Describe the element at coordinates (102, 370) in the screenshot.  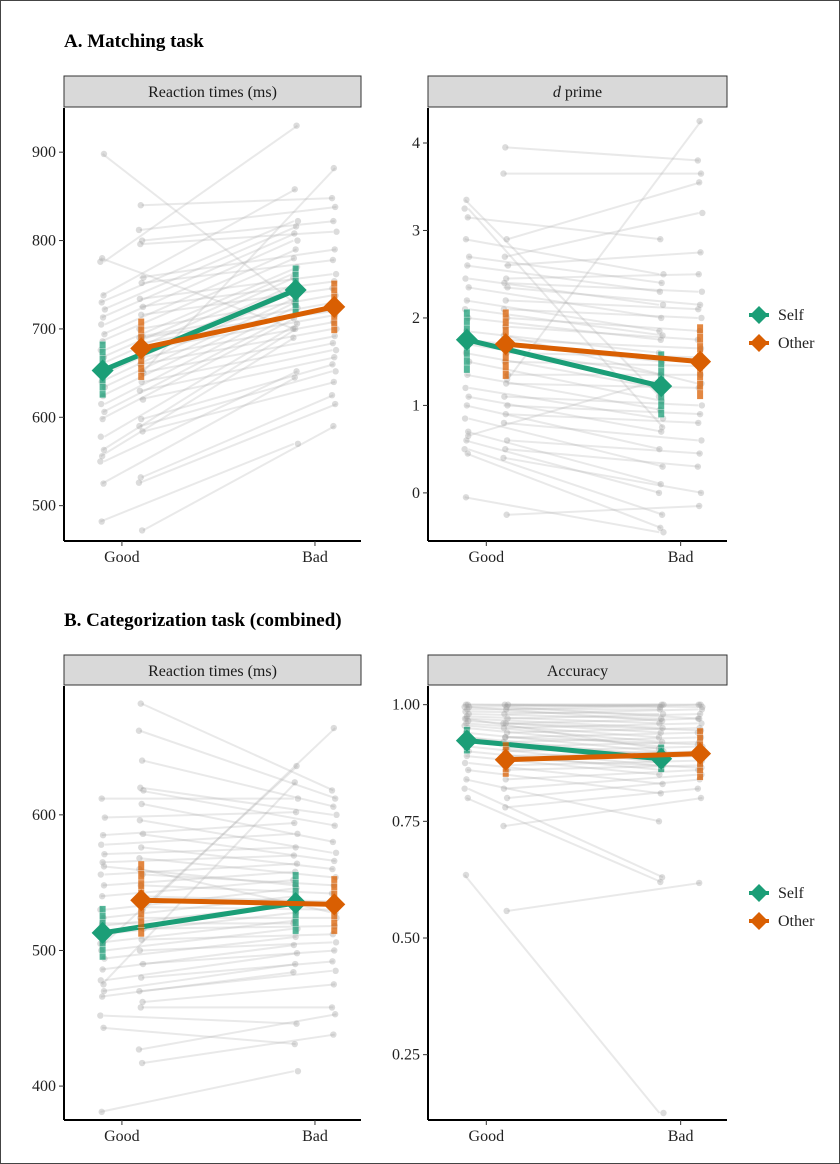
I see `mean-marker-self` at that location.